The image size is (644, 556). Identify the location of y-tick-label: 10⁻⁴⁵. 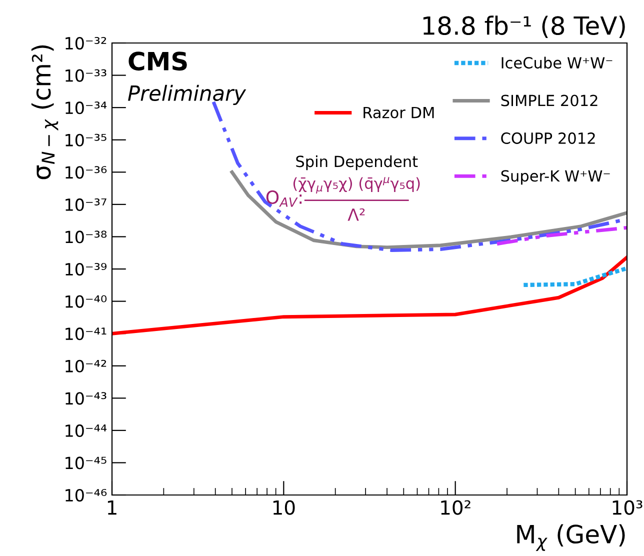
(86, 463).